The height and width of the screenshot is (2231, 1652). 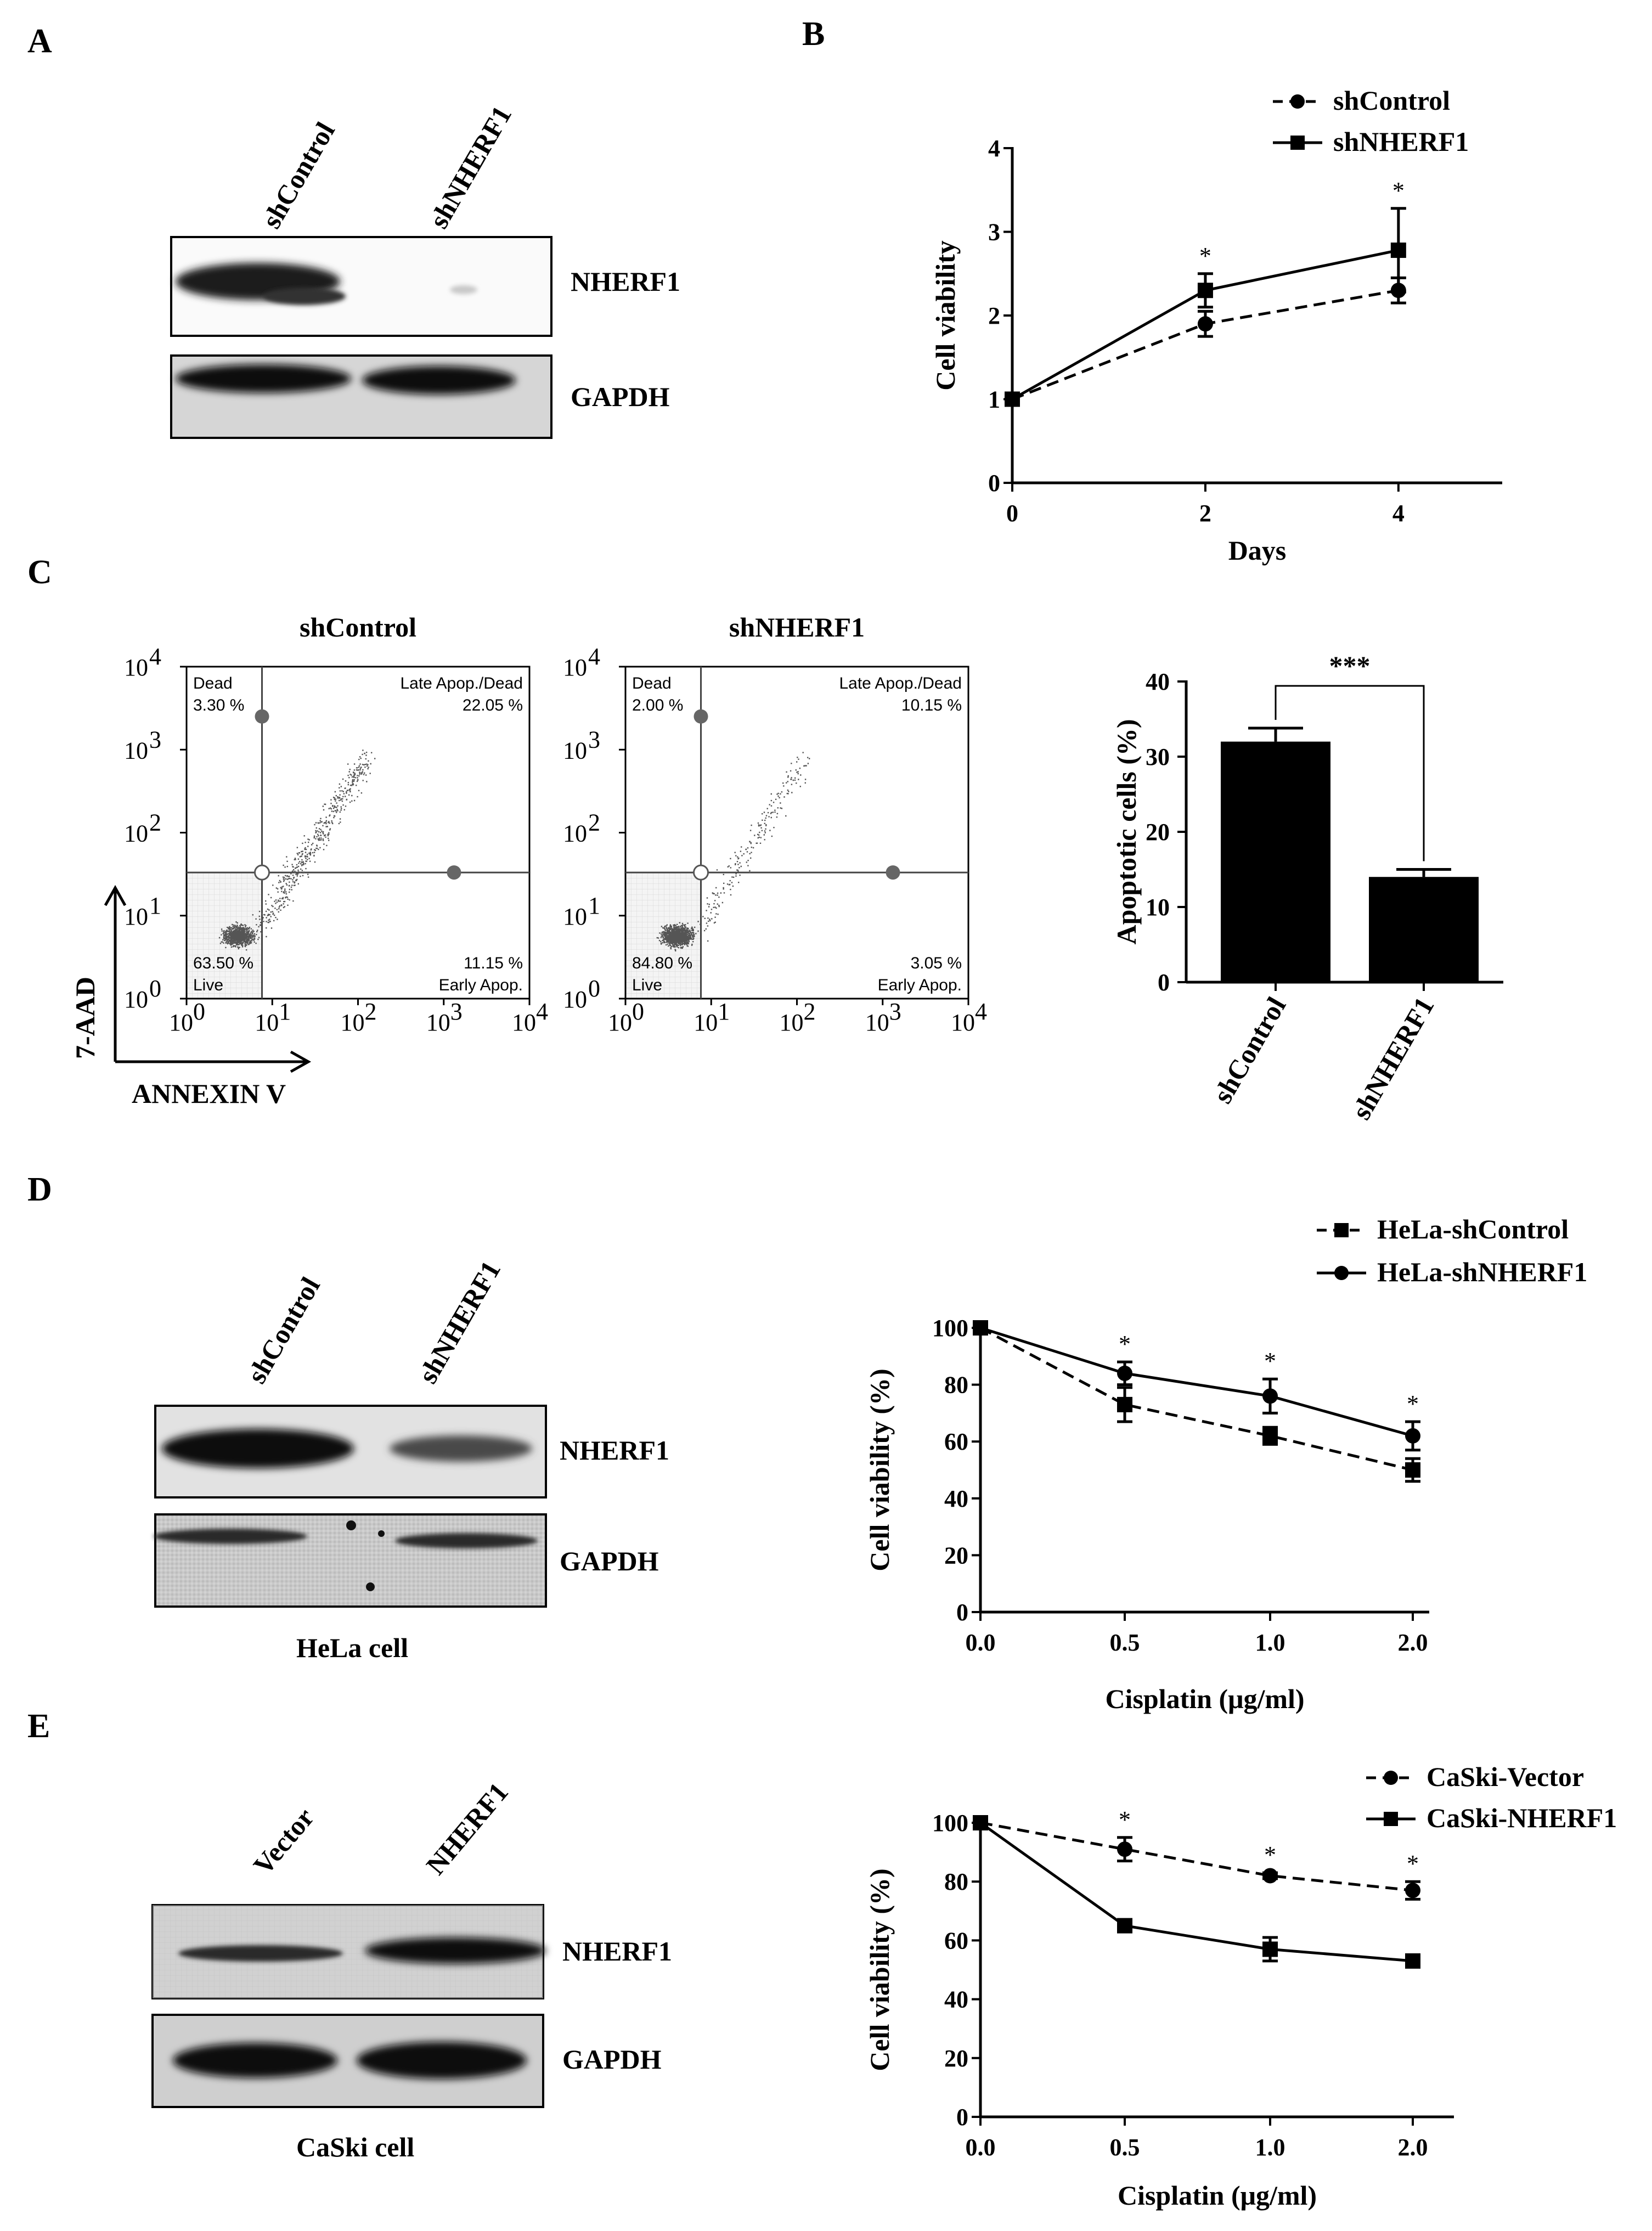 What do you see at coordinates (199, 1011) in the screenshot?
I see `flow-x-tick-exp: 0` at bounding box center [199, 1011].